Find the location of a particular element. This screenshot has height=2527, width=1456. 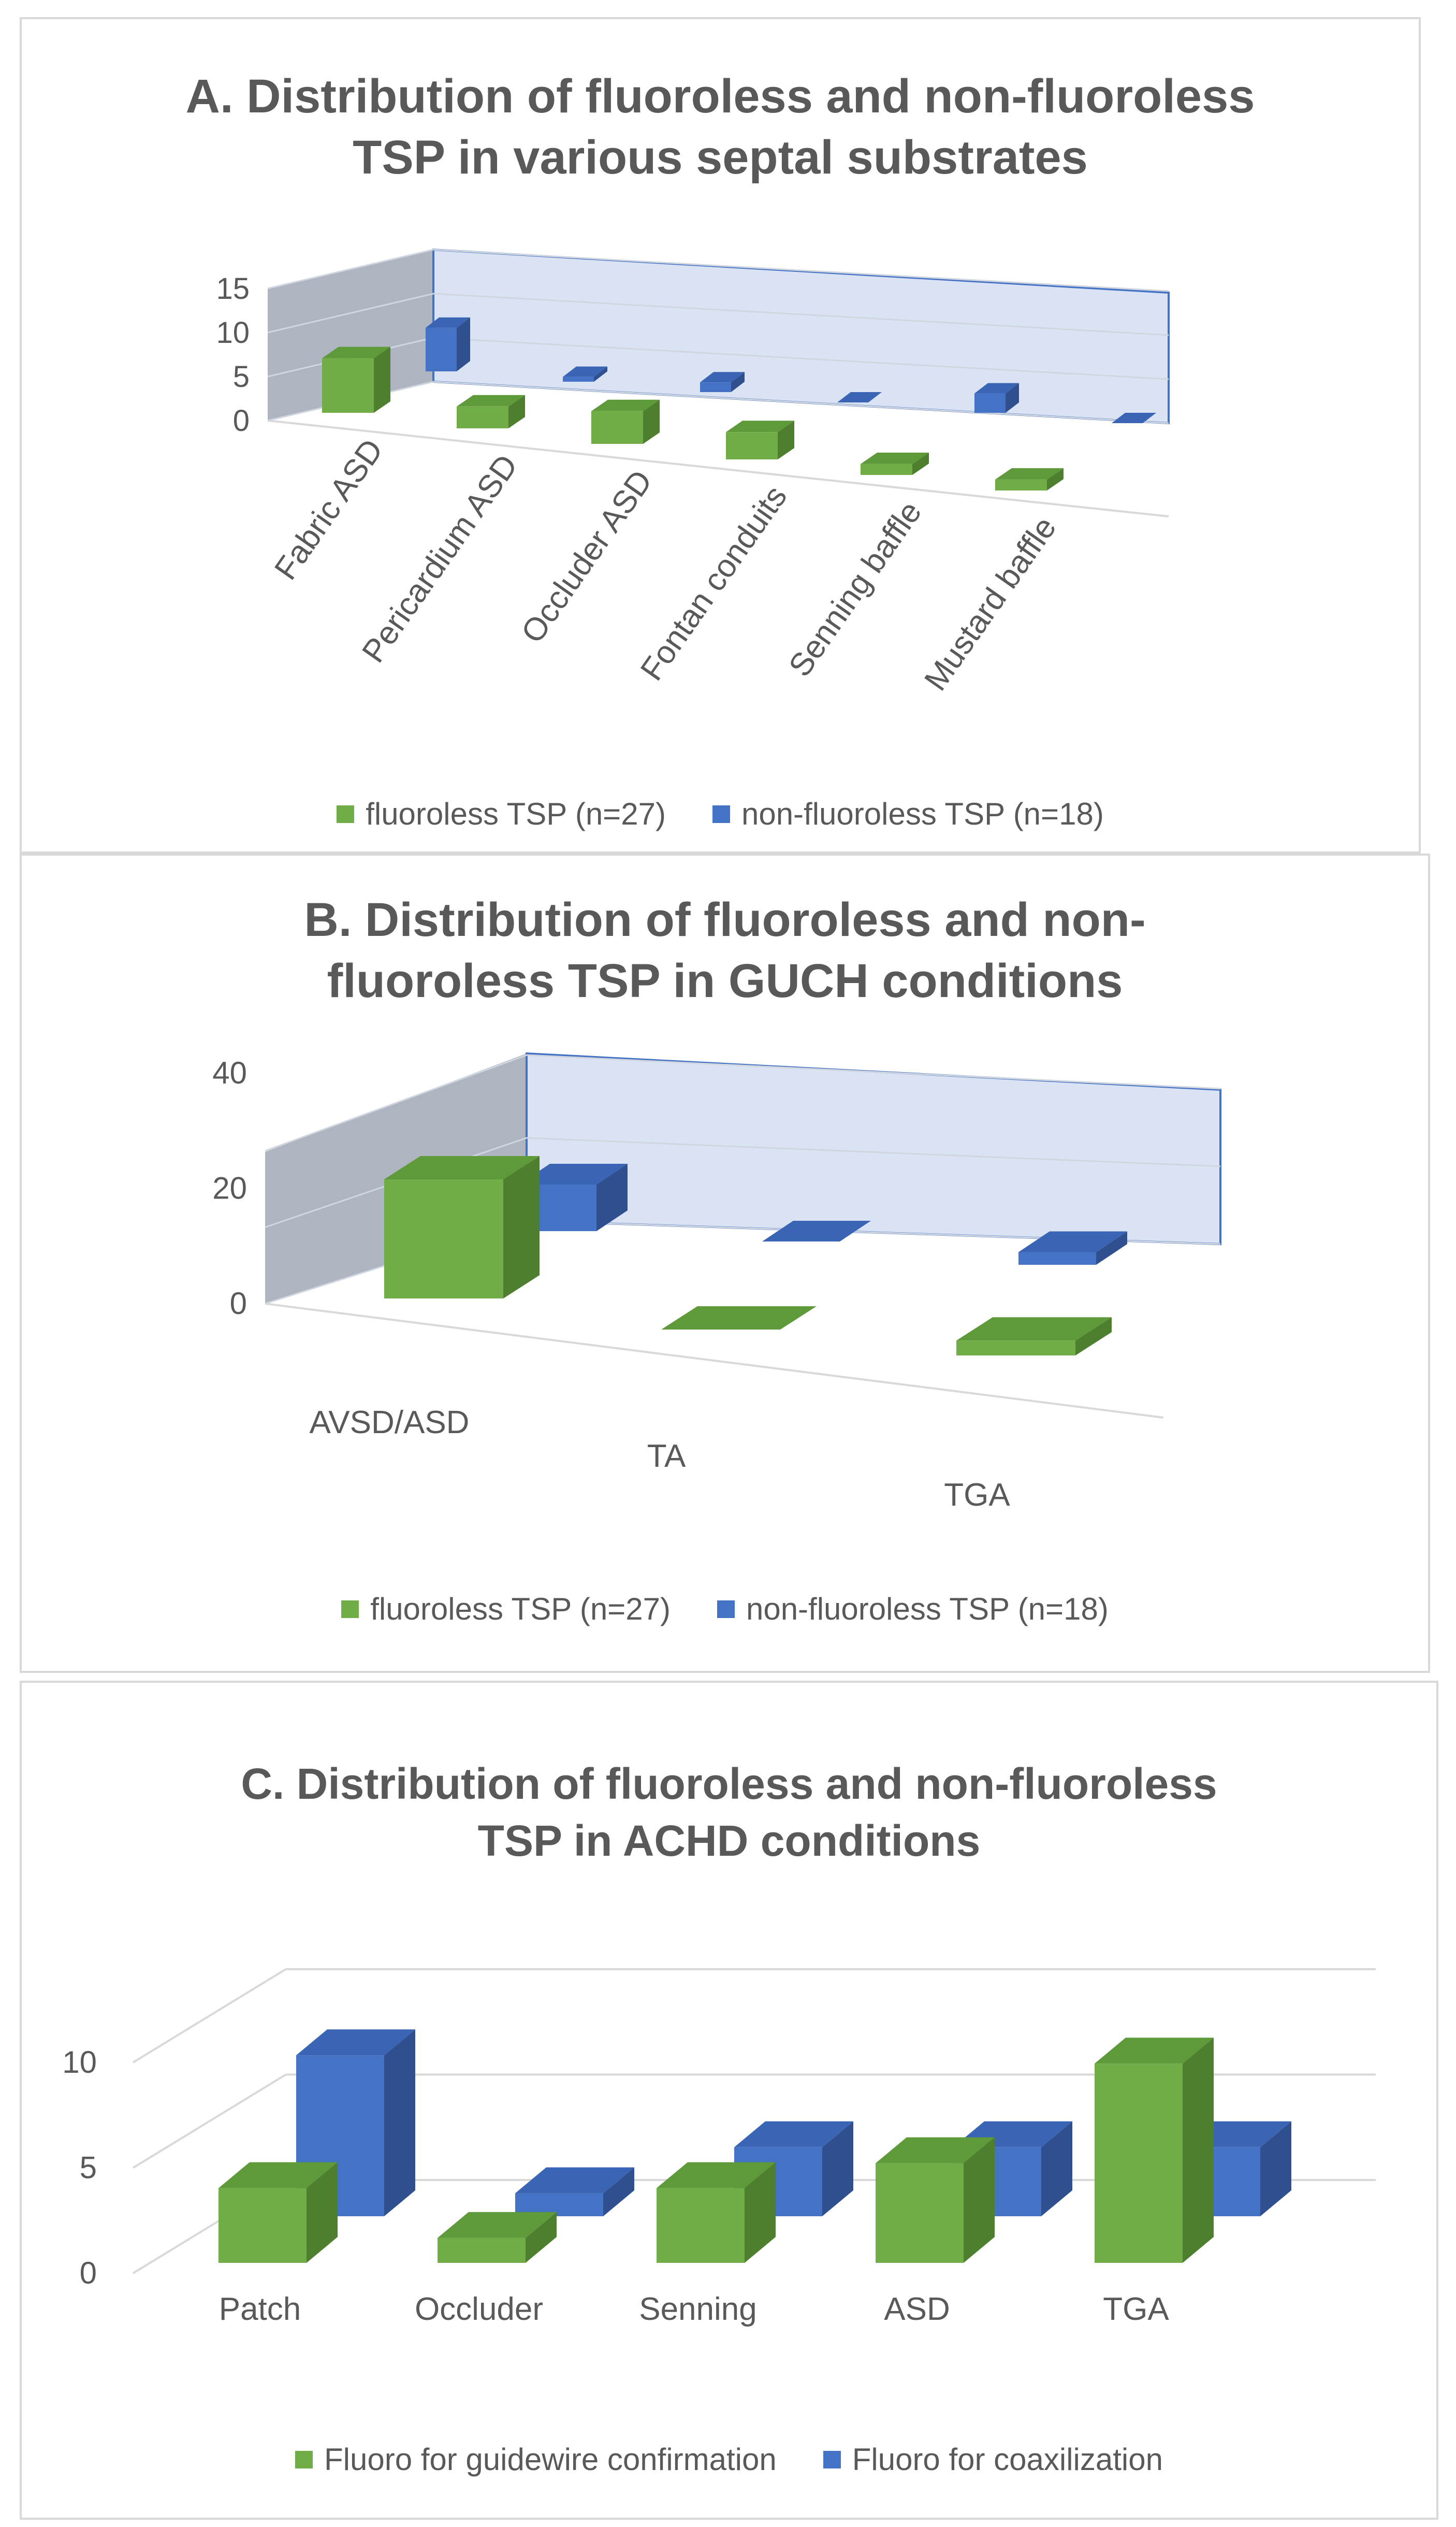

legend-item-series-1: fluoroless TSP (n=27) is located at coordinates (502, 814).